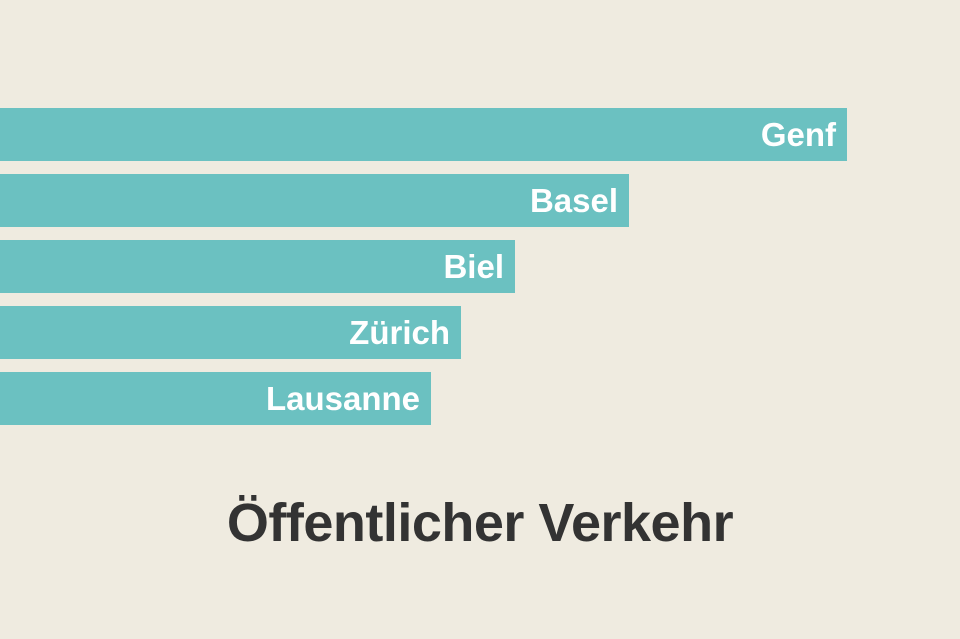  What do you see at coordinates (574, 200) in the screenshot?
I see `bar-label-basel: Basel` at bounding box center [574, 200].